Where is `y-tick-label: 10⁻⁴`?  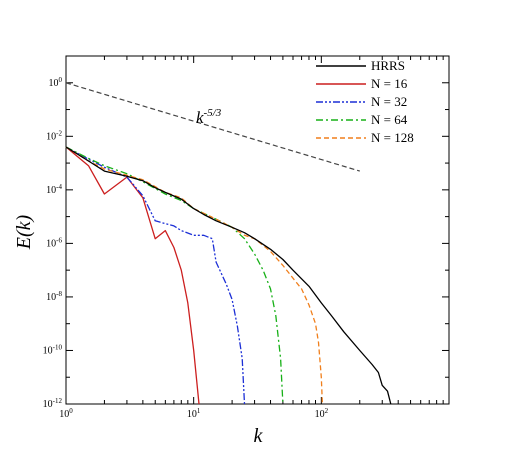 y-tick-label: 10⁻⁴ is located at coordinates (54, 189).